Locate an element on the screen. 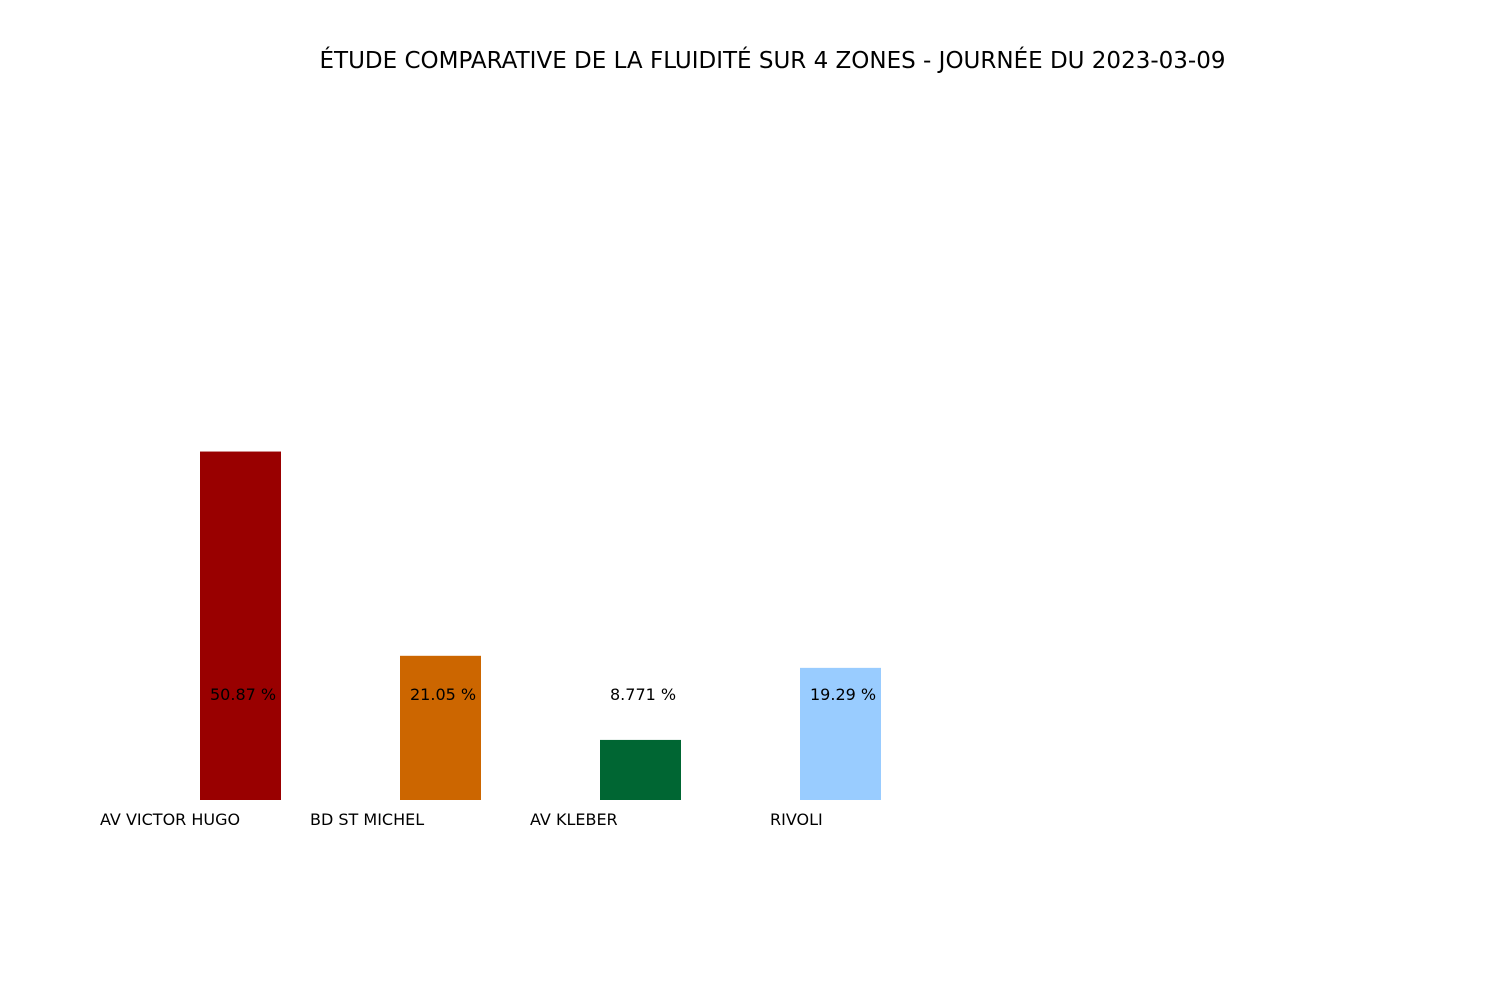 The width and height of the screenshot is (1500, 1000). category-label-1: AV VICTOR HUGO is located at coordinates (170, 819).